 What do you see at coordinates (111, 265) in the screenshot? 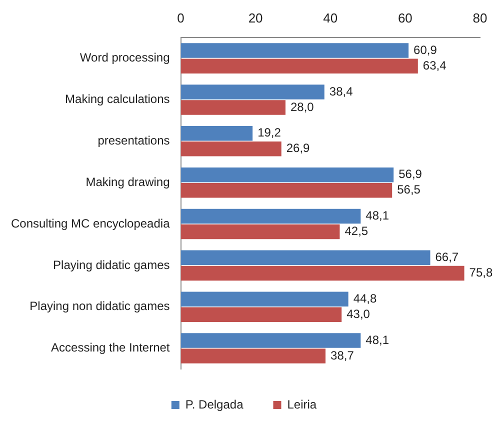
I see `y-tick-label: Playing didatic games` at bounding box center [111, 265].